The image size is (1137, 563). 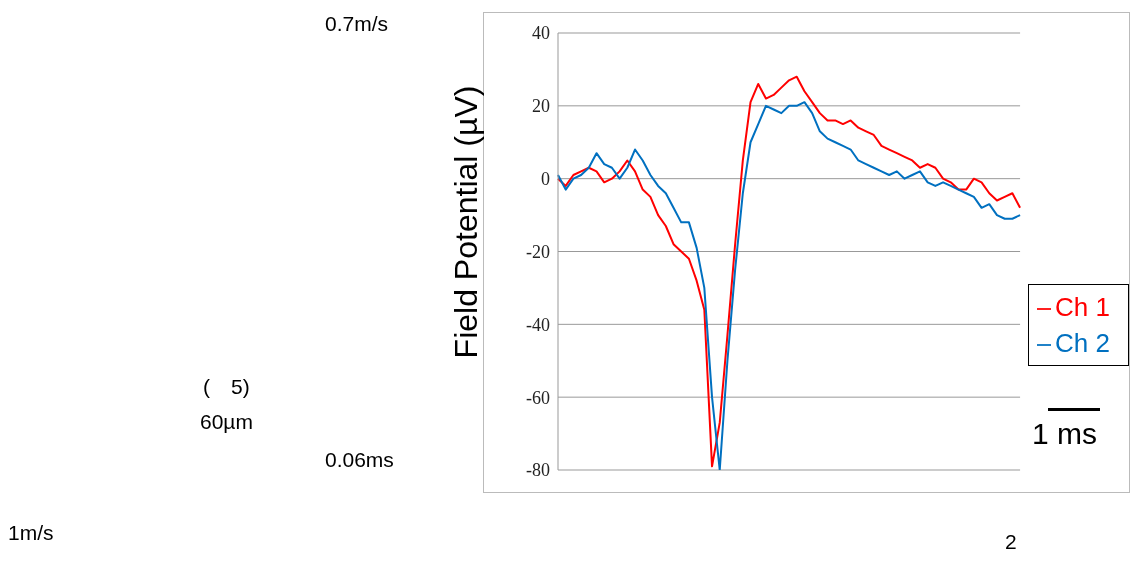 What do you see at coordinates (541, 106) in the screenshot?
I see `y-tick-label: 20` at bounding box center [541, 106].